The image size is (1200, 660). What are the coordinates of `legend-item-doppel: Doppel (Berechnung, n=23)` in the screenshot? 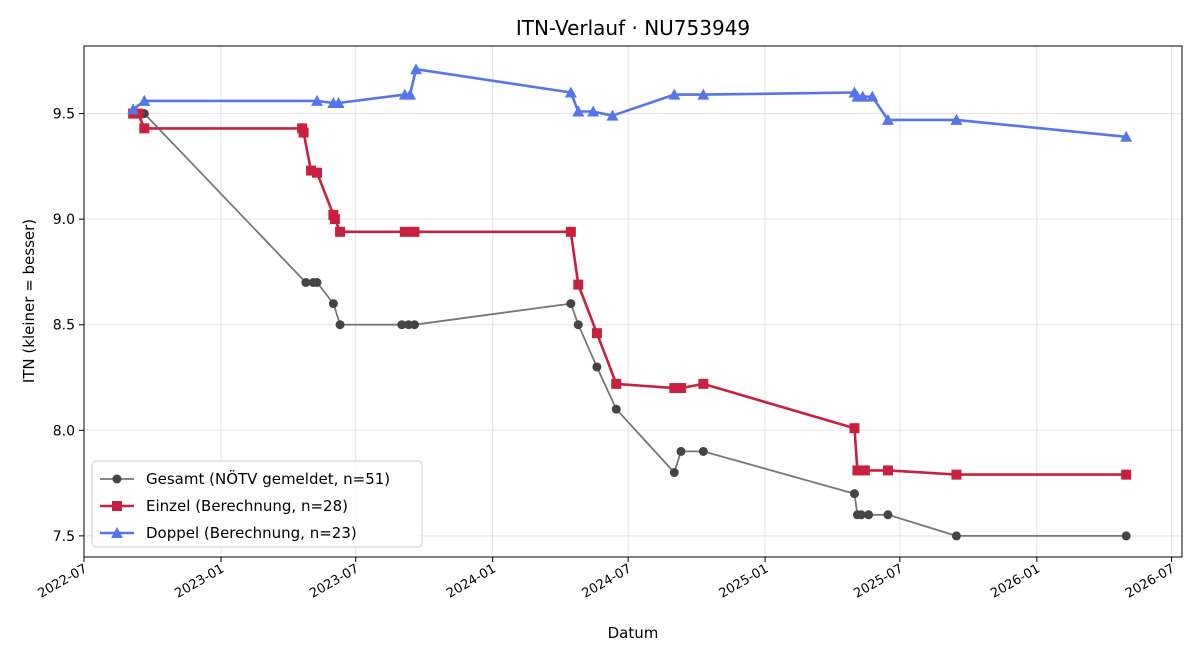 It's located at (228, 533).